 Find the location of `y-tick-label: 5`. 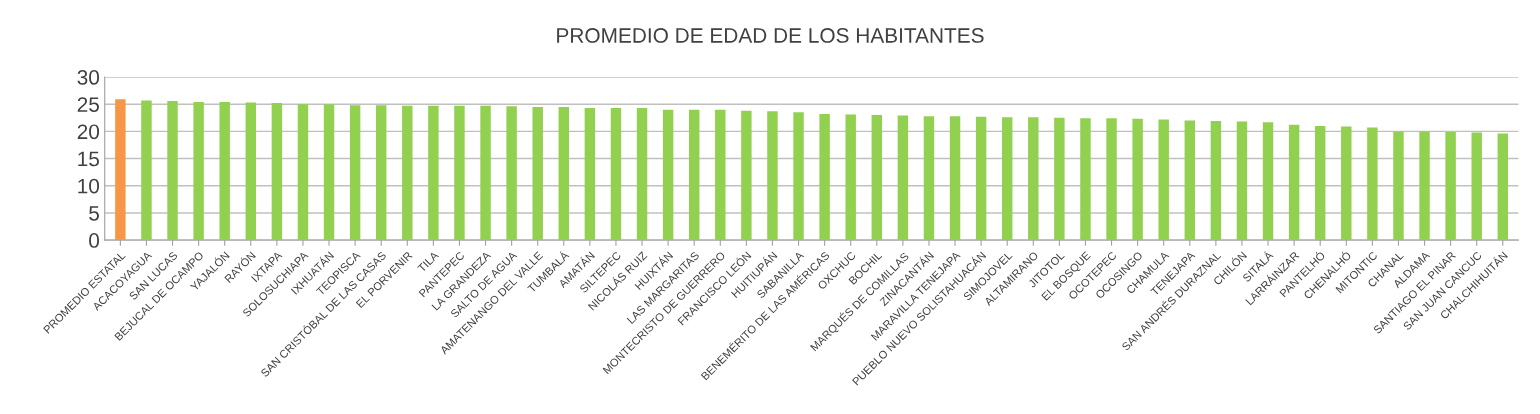

y-tick-label: 5 is located at coordinates (94, 213).